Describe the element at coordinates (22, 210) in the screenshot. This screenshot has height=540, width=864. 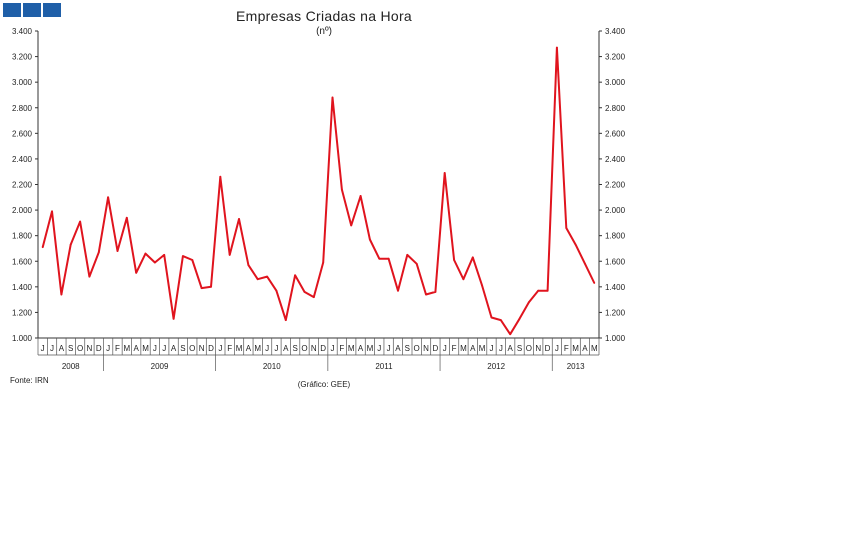
I see `y-tick-label-left: 2.000` at that location.